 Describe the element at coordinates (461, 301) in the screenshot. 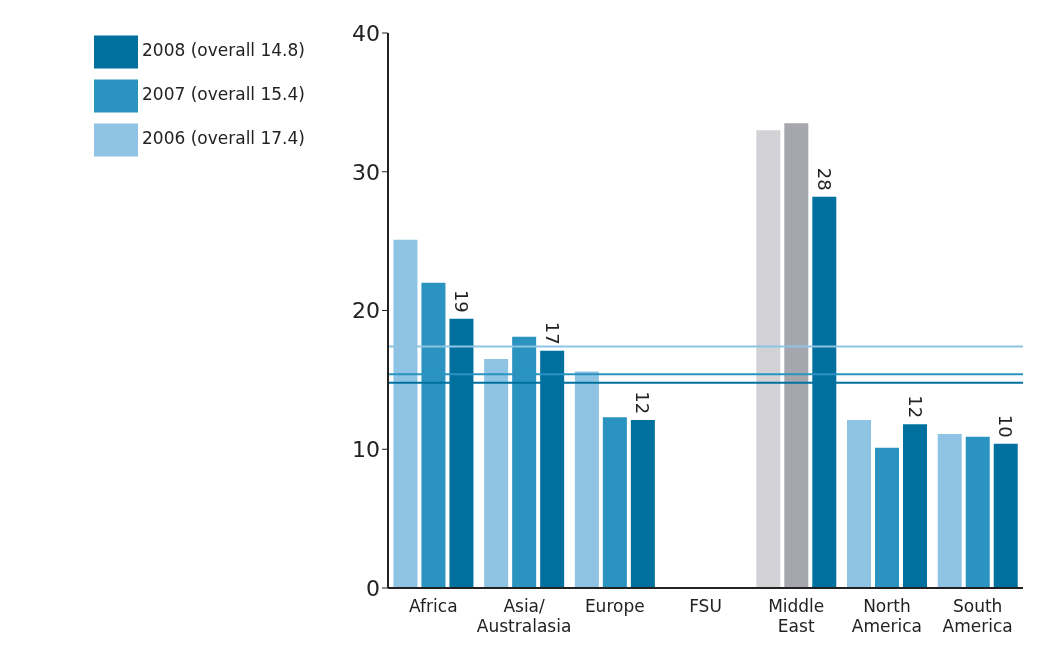

I see `data-label: 19` at that location.